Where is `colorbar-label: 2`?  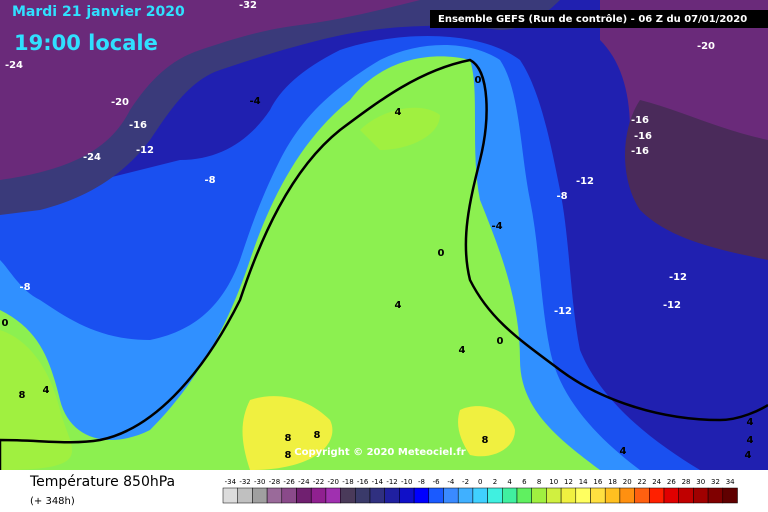 colorbar-label: 2 is located at coordinates (495, 482).